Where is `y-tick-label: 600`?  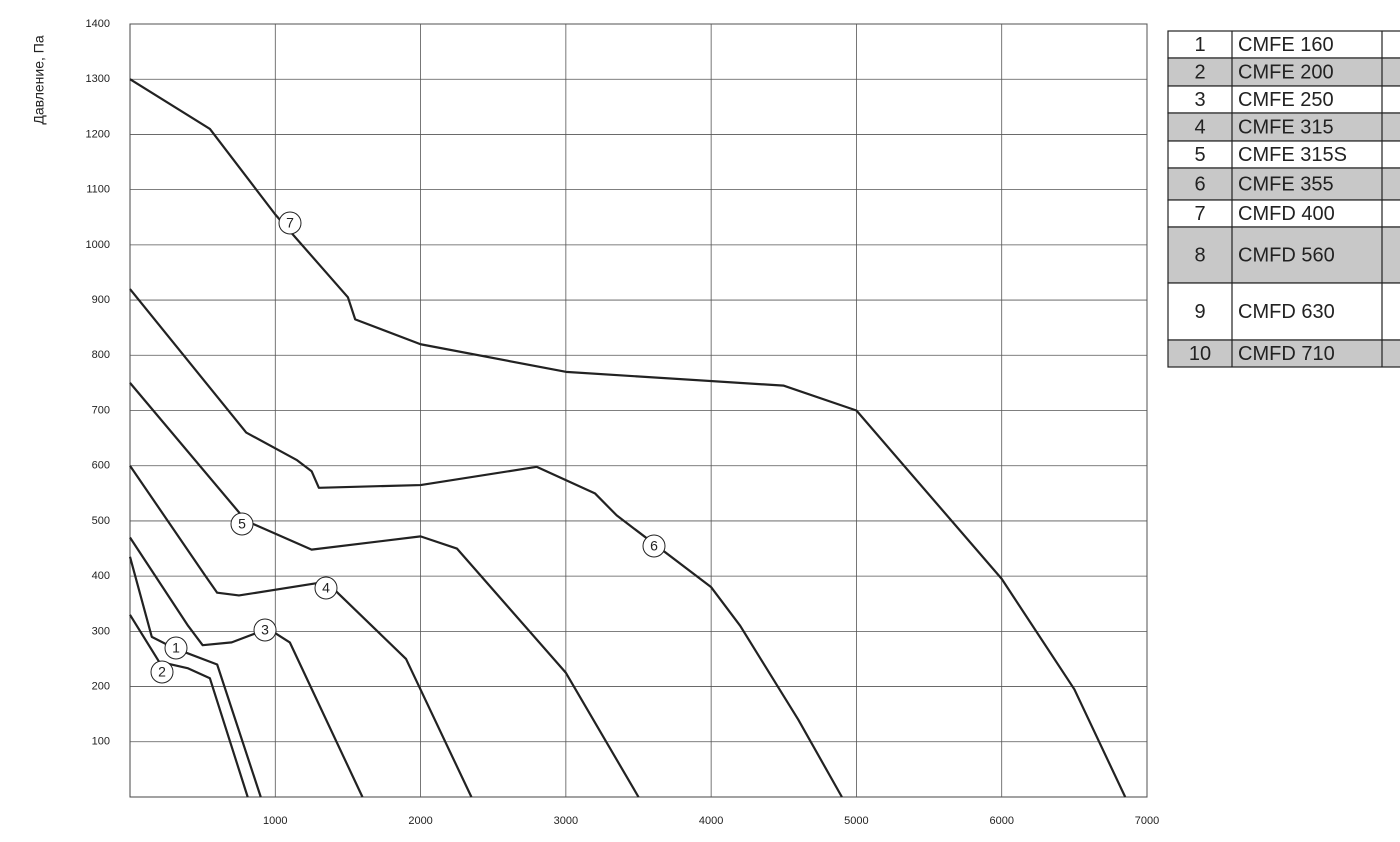
y-tick-label: 600 is located at coordinates (101, 466).